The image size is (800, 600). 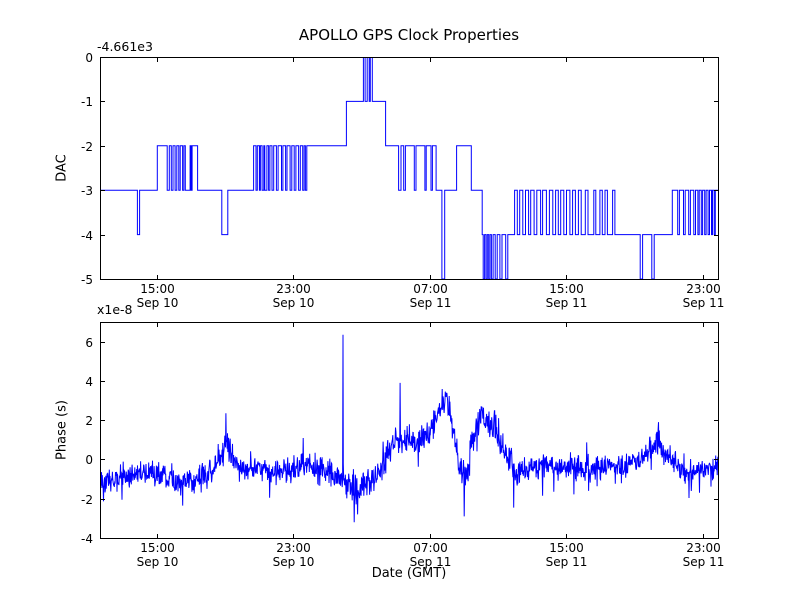 I want to click on dac-offset-label: -4.661e3, so click(x=125, y=46).